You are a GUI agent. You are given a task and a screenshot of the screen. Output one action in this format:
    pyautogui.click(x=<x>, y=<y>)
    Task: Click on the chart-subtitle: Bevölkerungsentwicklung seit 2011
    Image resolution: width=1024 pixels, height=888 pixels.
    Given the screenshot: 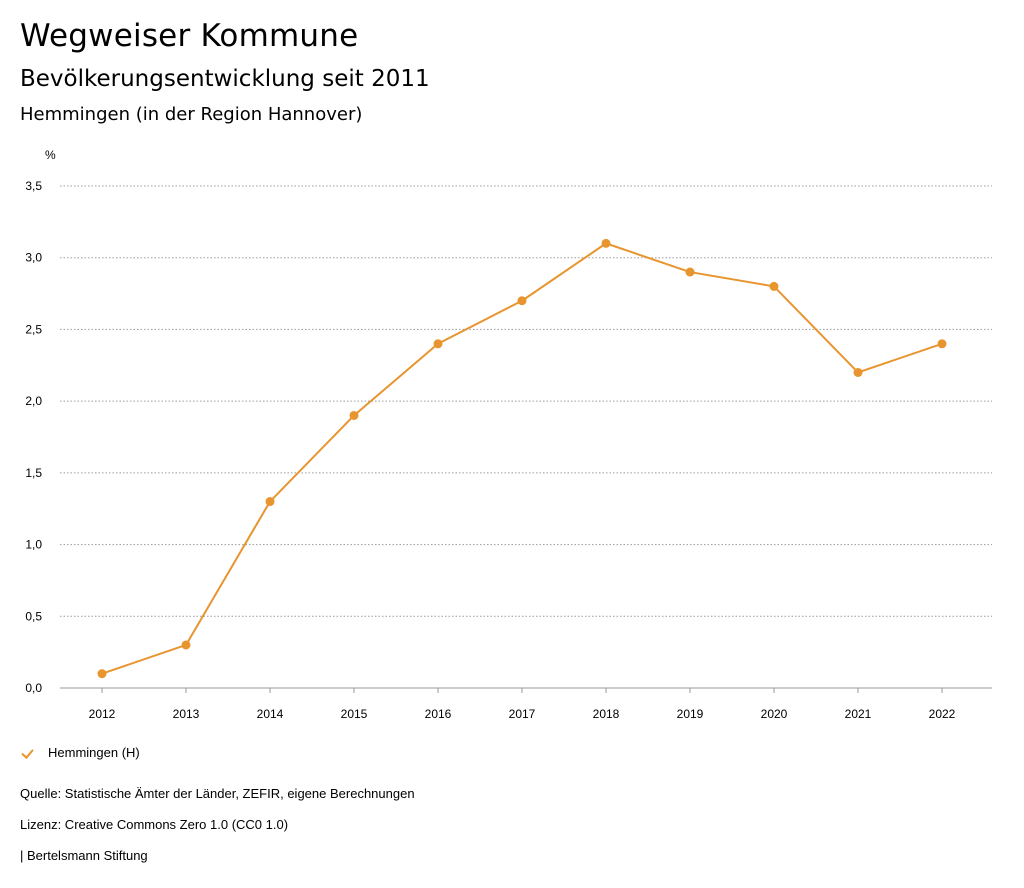 What is the action you would take?
    pyautogui.click(x=225, y=79)
    